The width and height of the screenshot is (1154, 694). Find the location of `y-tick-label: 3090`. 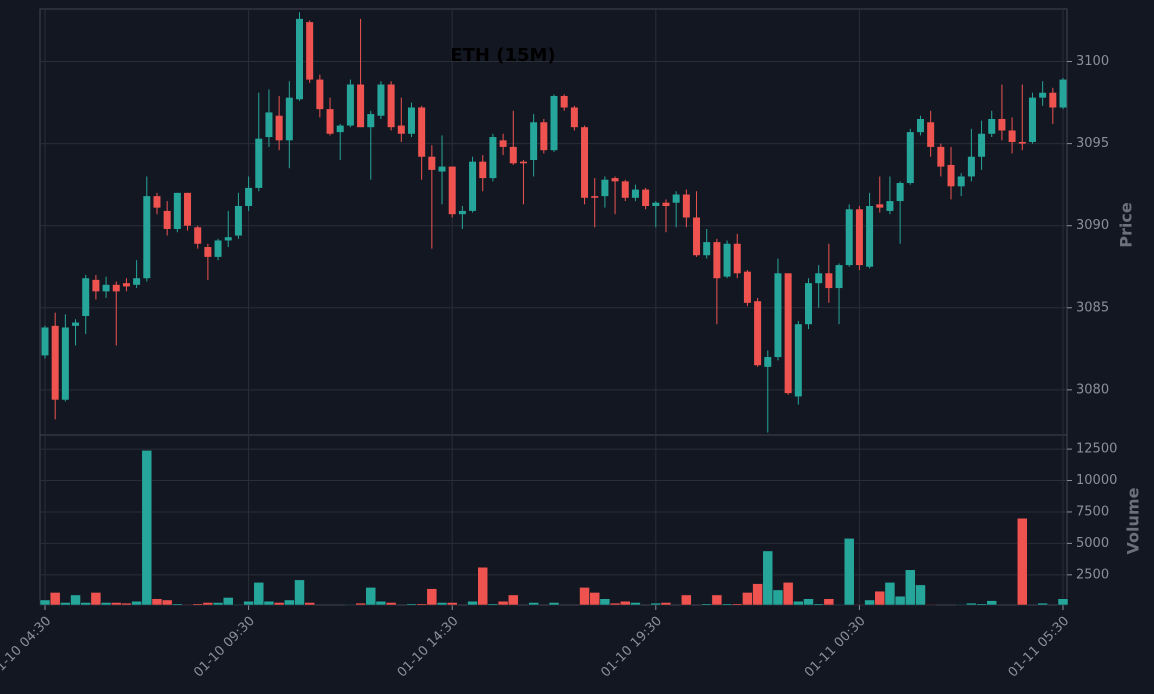

y-tick-label: 3090 is located at coordinates (1092, 225).